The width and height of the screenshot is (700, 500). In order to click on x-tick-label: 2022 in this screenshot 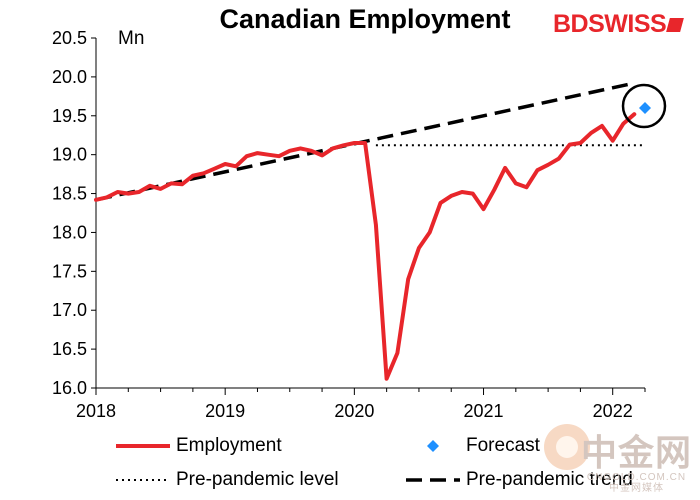, I will do `click(613, 411)`.